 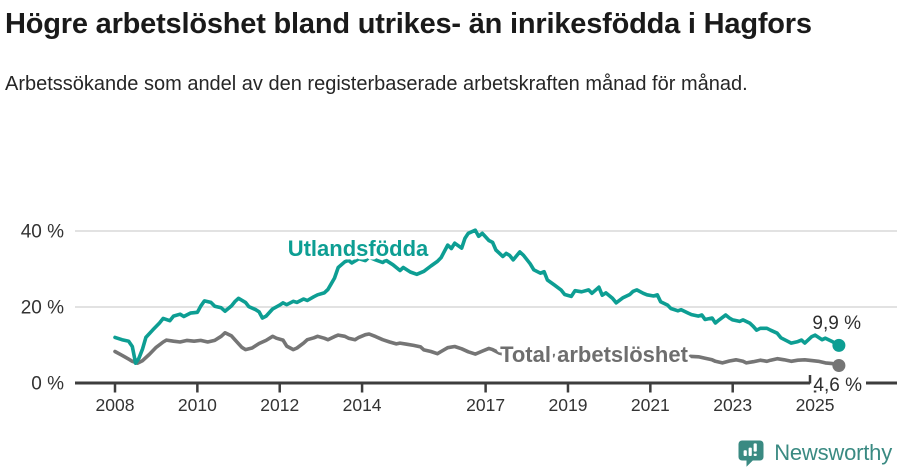 What do you see at coordinates (568, 405) in the screenshot?
I see `svg-text: 2019` at bounding box center [568, 405].